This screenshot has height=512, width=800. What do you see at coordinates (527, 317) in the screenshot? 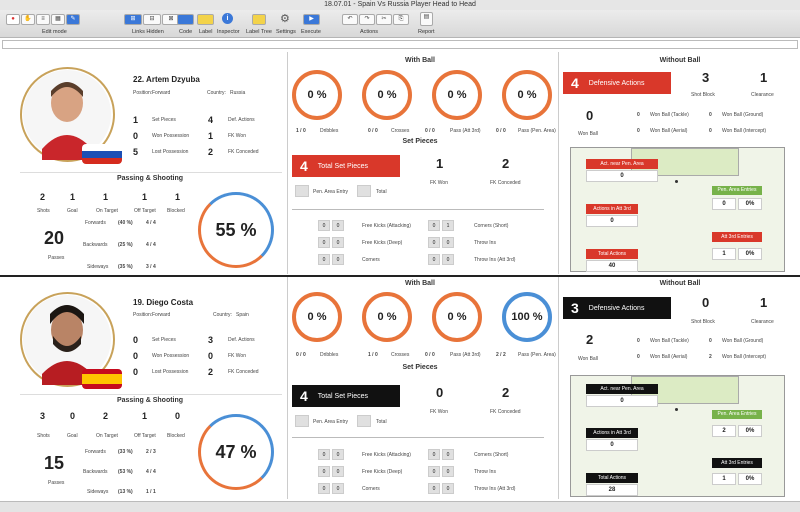
I see `pass-pen-ring: 100 %` at bounding box center [527, 317].